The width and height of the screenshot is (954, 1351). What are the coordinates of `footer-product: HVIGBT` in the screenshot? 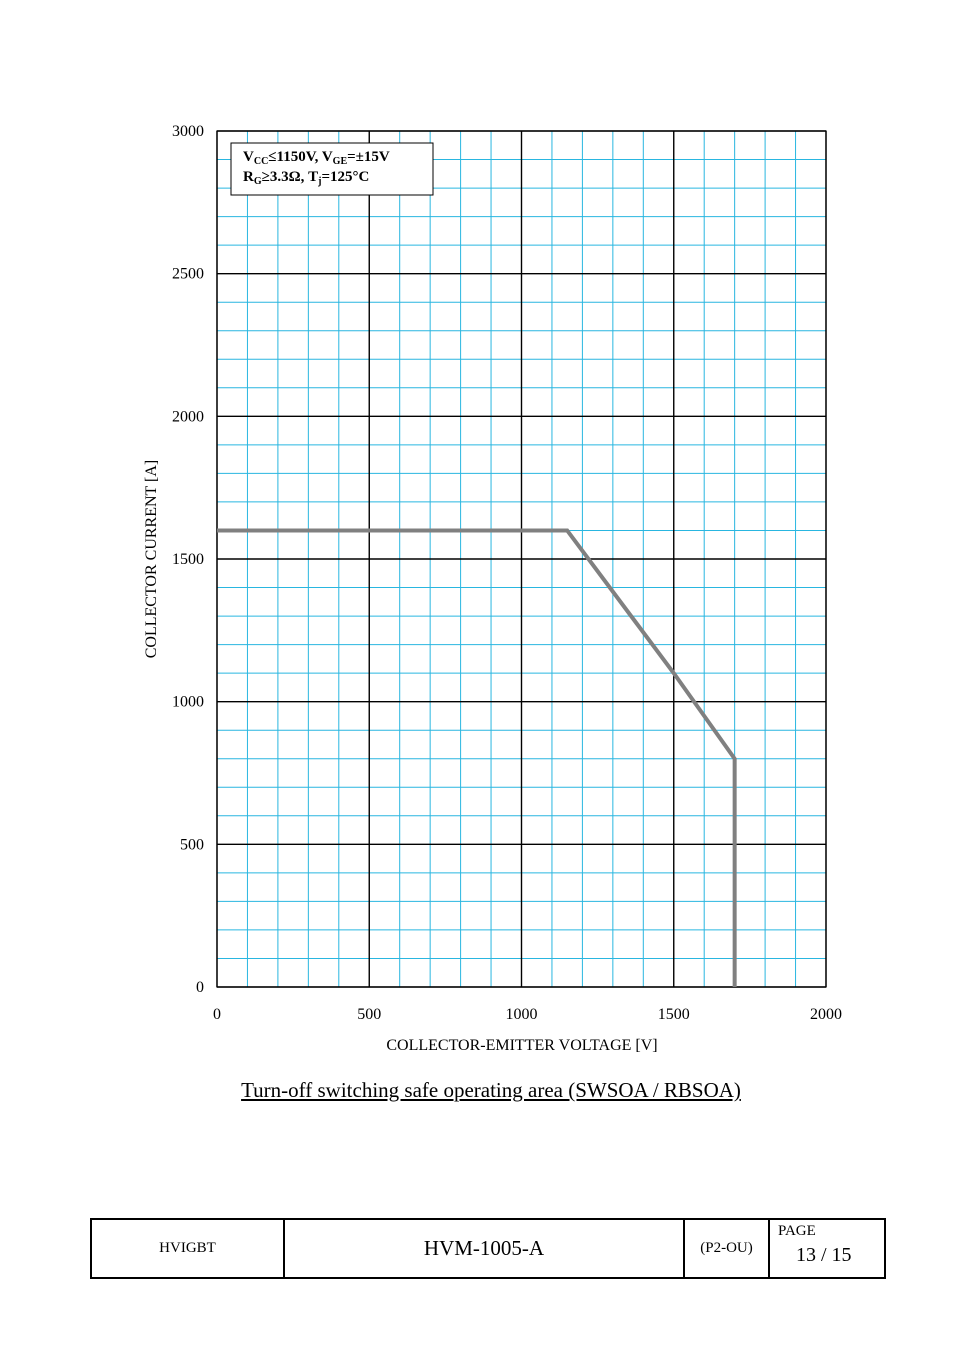 It's located at (188, 1248).